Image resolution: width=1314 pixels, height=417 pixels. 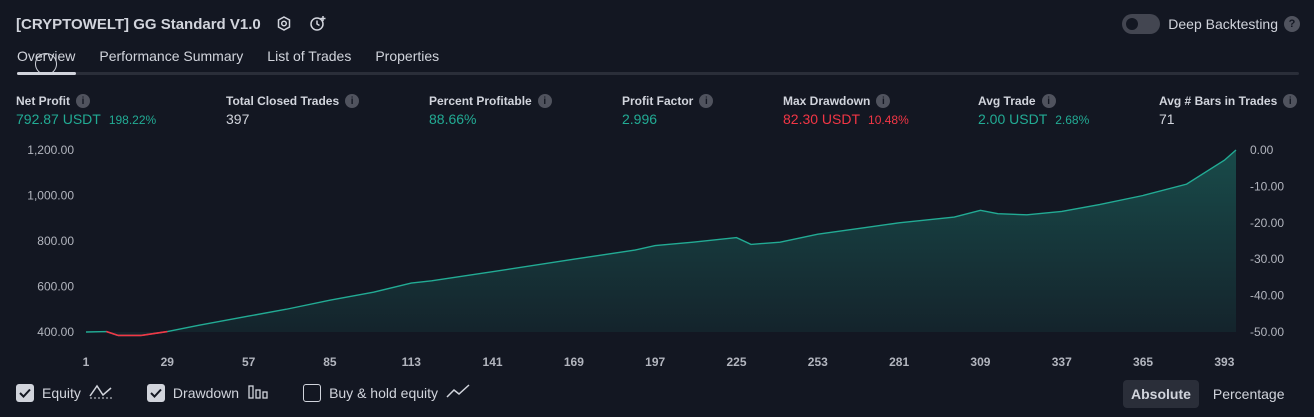 What do you see at coordinates (55, 332) in the screenshot?
I see `left-axis-tick: 400.00` at bounding box center [55, 332].